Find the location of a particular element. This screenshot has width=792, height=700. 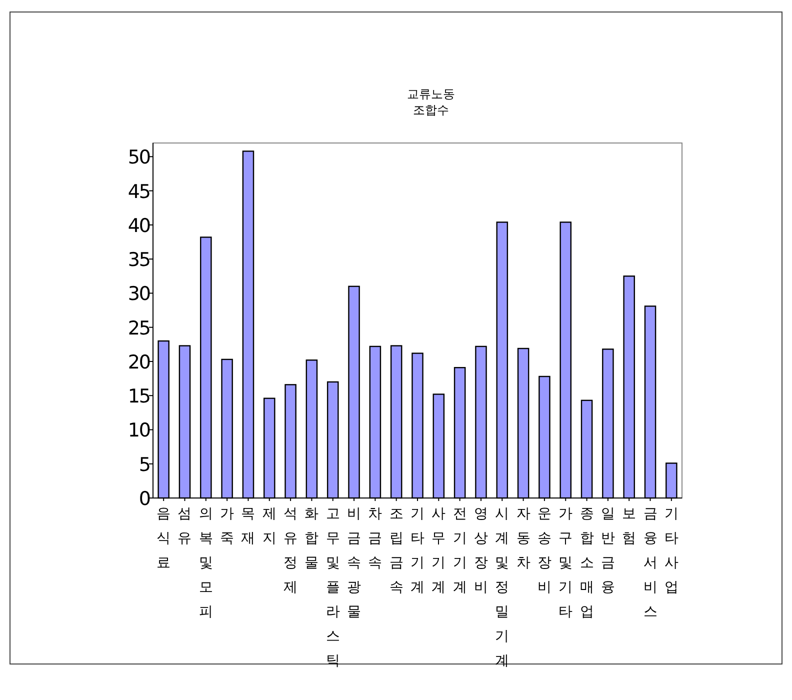

y-tick-label: 30 is located at coordinates (139, 294).